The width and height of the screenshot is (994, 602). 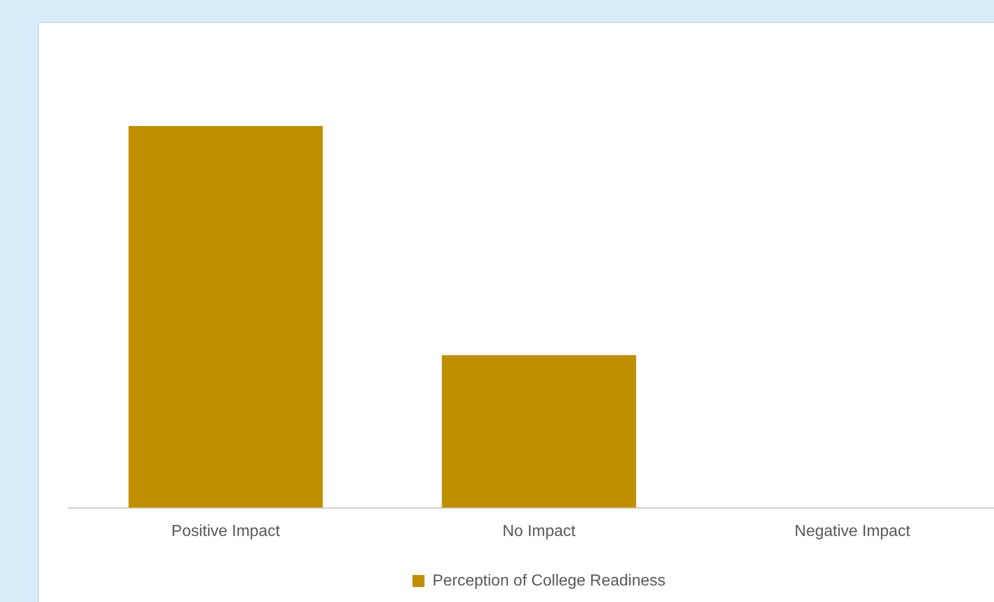 What do you see at coordinates (549, 581) in the screenshot?
I see `legend-label: Perception of College Readiness` at bounding box center [549, 581].